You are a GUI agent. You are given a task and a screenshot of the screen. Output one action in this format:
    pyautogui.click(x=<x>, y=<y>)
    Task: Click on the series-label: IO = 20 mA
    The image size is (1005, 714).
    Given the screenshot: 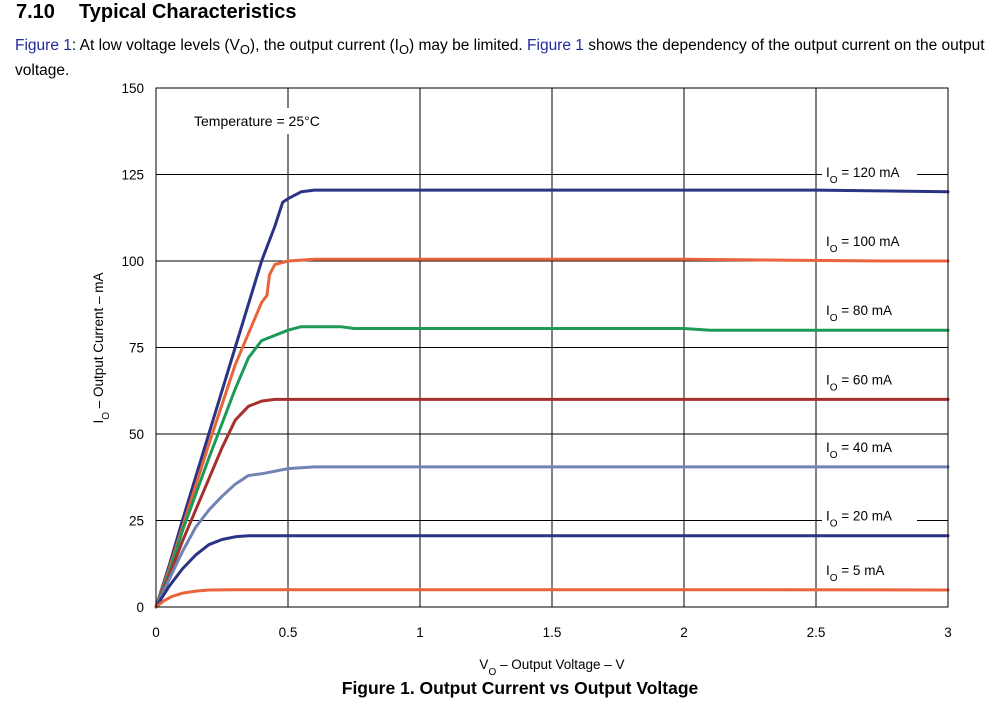 What is the action you would take?
    pyautogui.click(x=859, y=519)
    